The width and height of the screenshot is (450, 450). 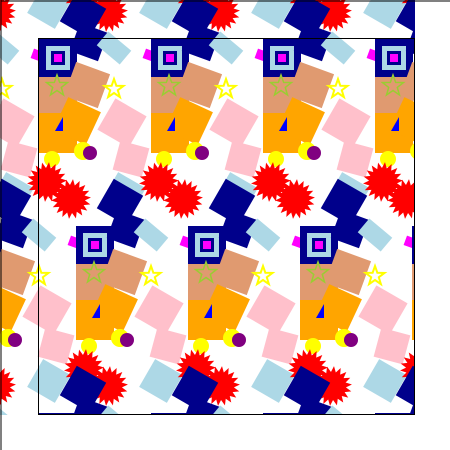 What do you see at coordinates (413, 245) in the screenshot?
I see `navy-square` at bounding box center [413, 245].